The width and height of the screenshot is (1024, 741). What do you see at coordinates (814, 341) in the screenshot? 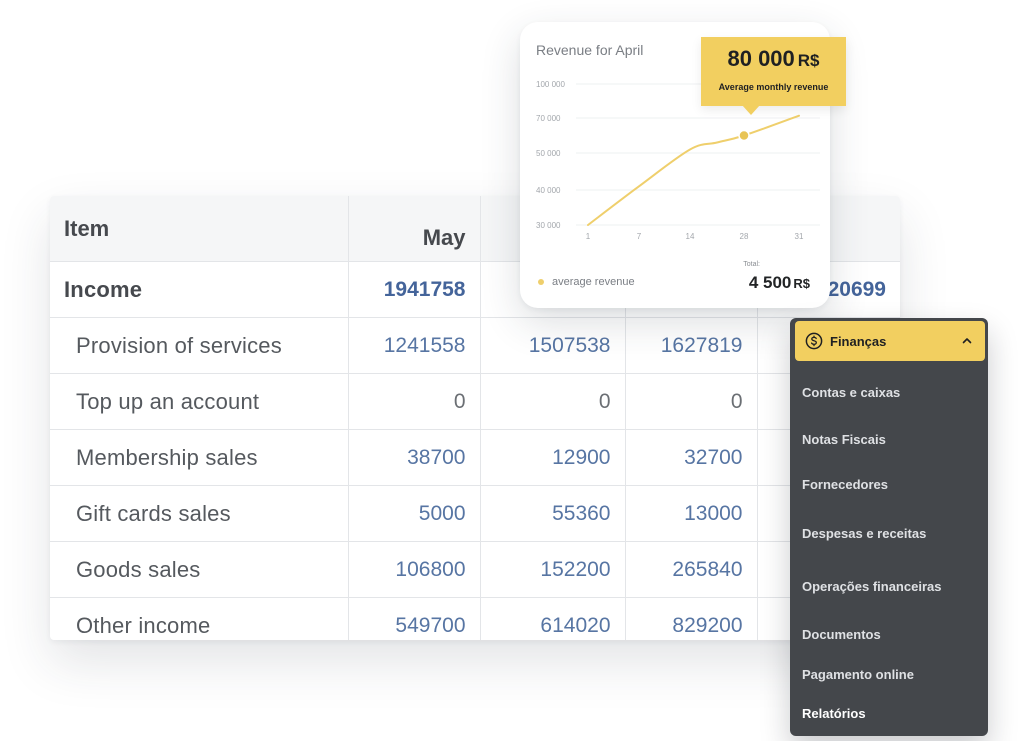
I see `dollar-coin-icon` at bounding box center [814, 341].